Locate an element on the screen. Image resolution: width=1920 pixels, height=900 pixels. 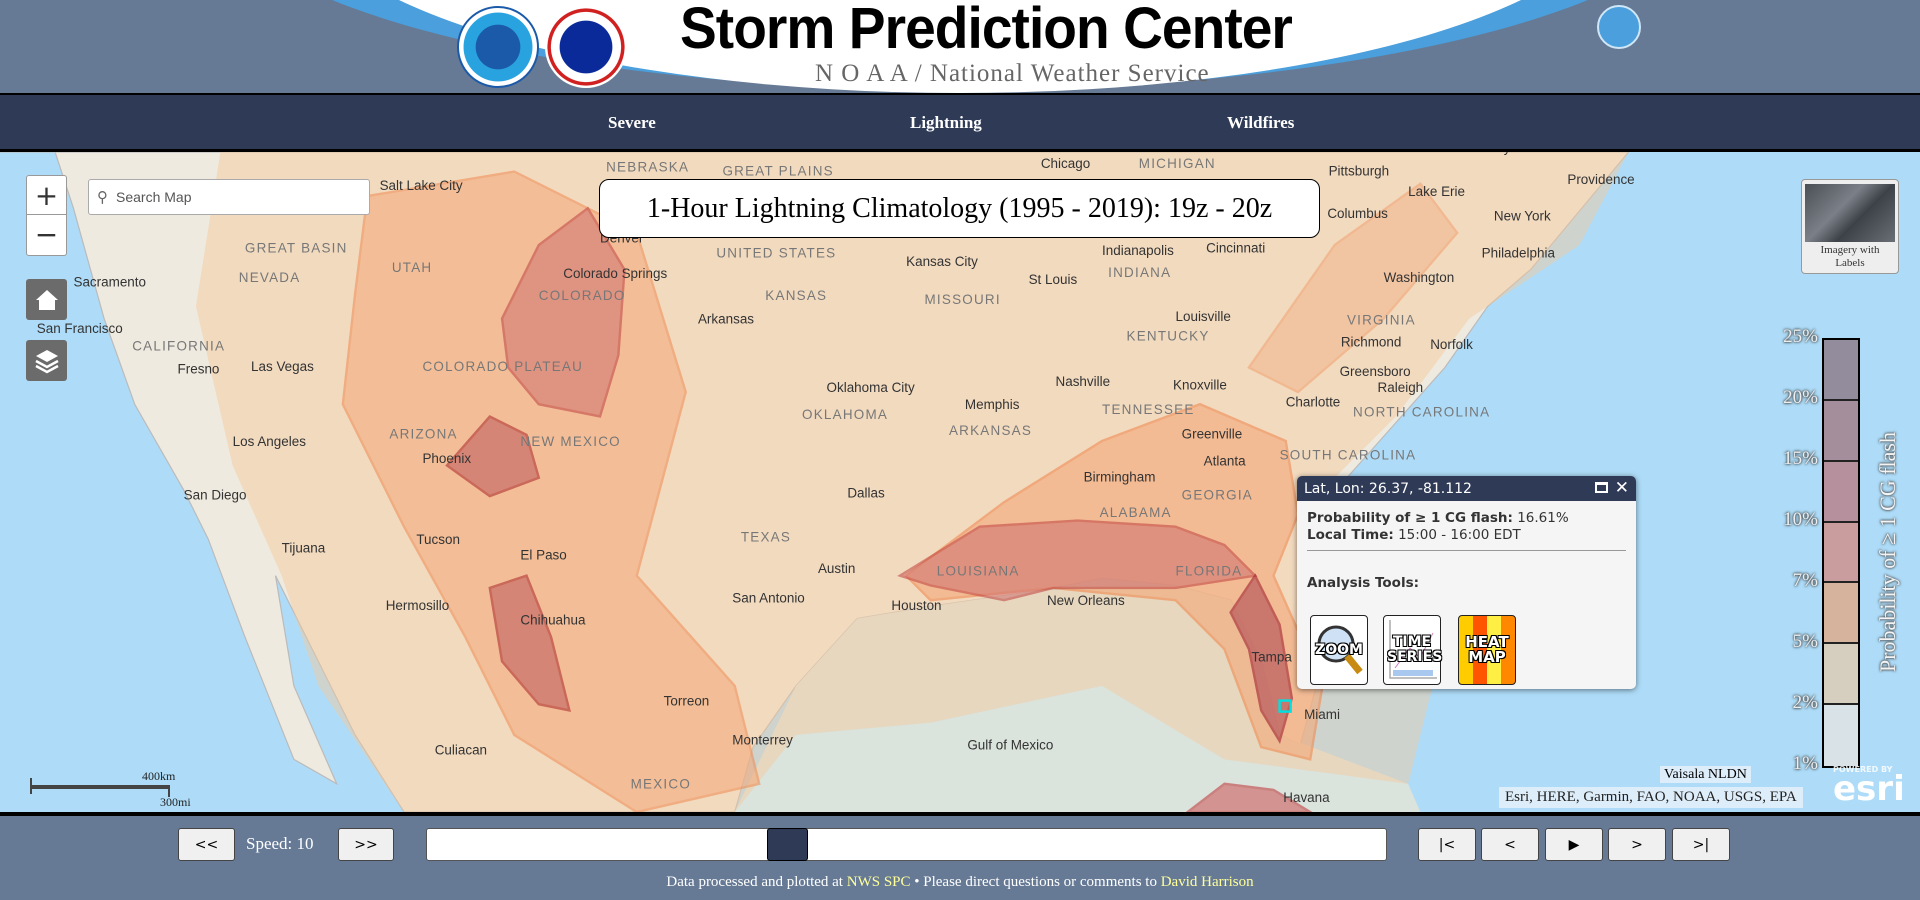
map-label: Charlotte is located at coordinates (1313, 402).